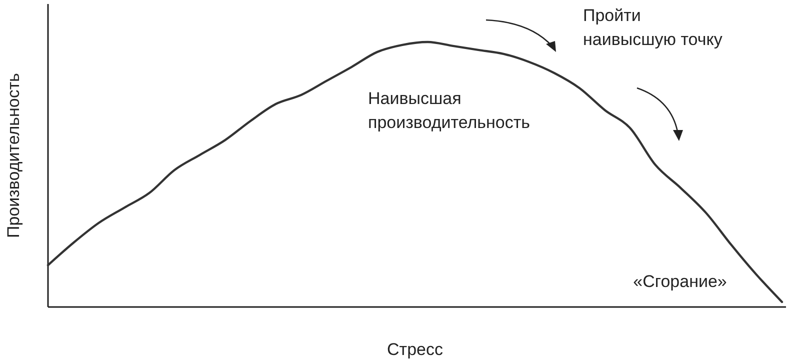 This screenshot has width=790, height=363. Describe the element at coordinates (449, 110) in the screenshot. I see `annotation: Наивысшая производительность` at that location.